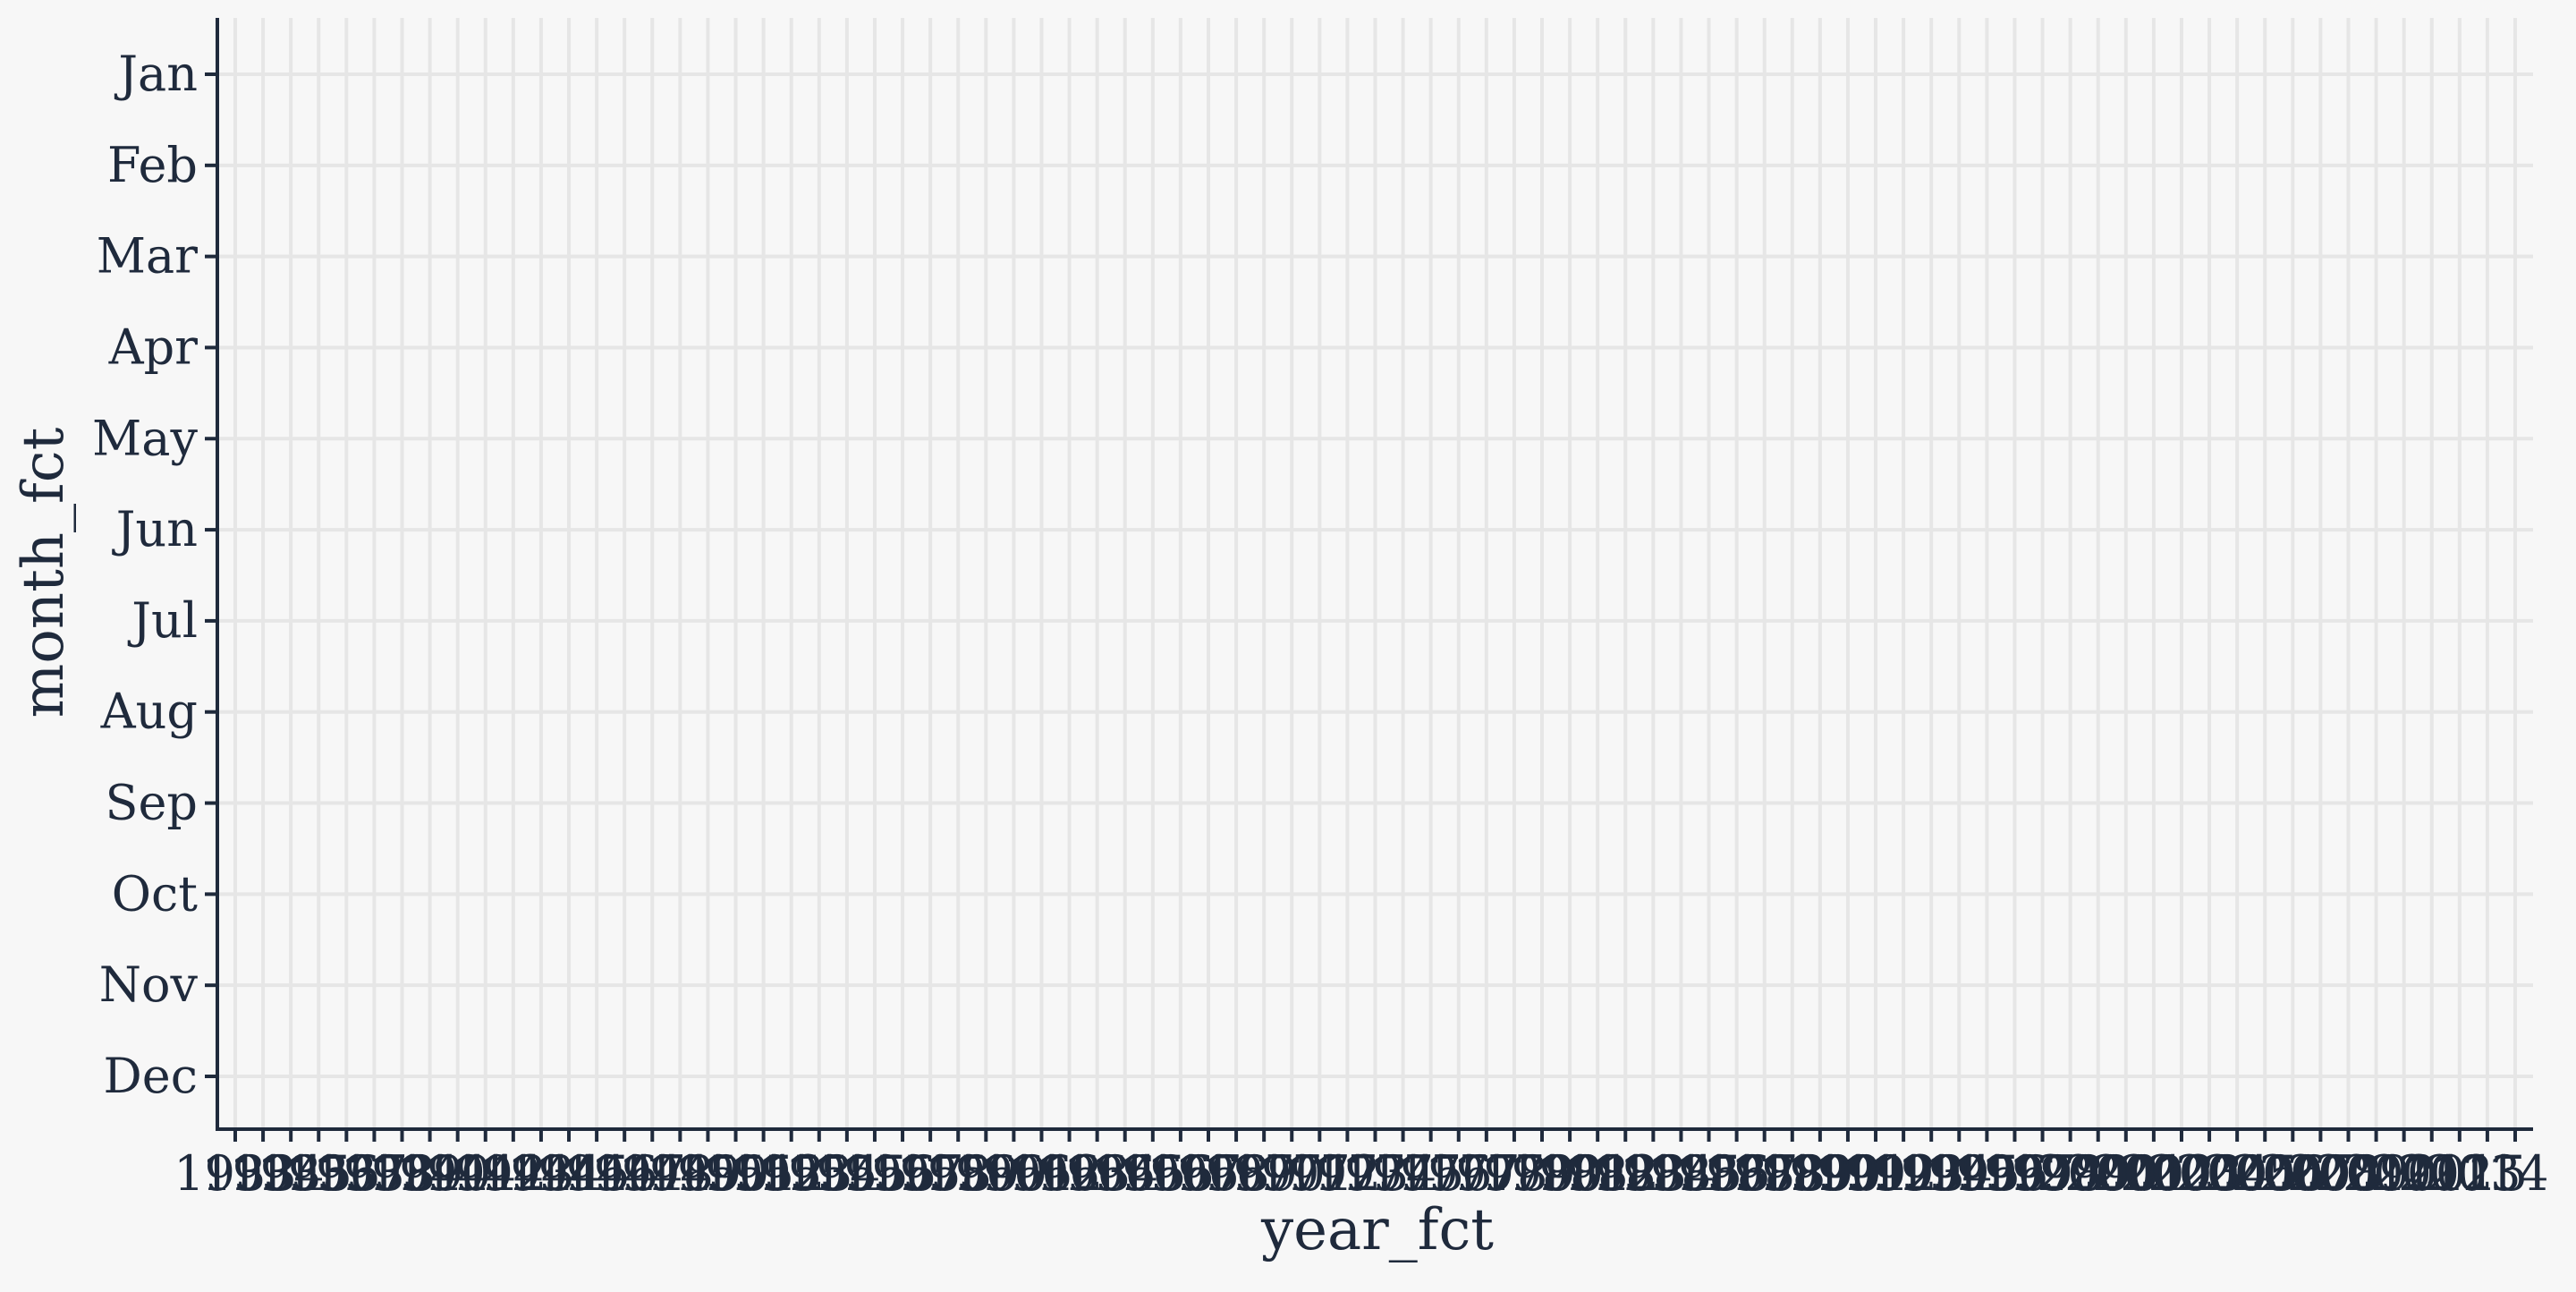 The width and height of the screenshot is (2576, 1292). Describe the element at coordinates (708, 1173) in the screenshot. I see `x-tick-label: 1950` at that location.